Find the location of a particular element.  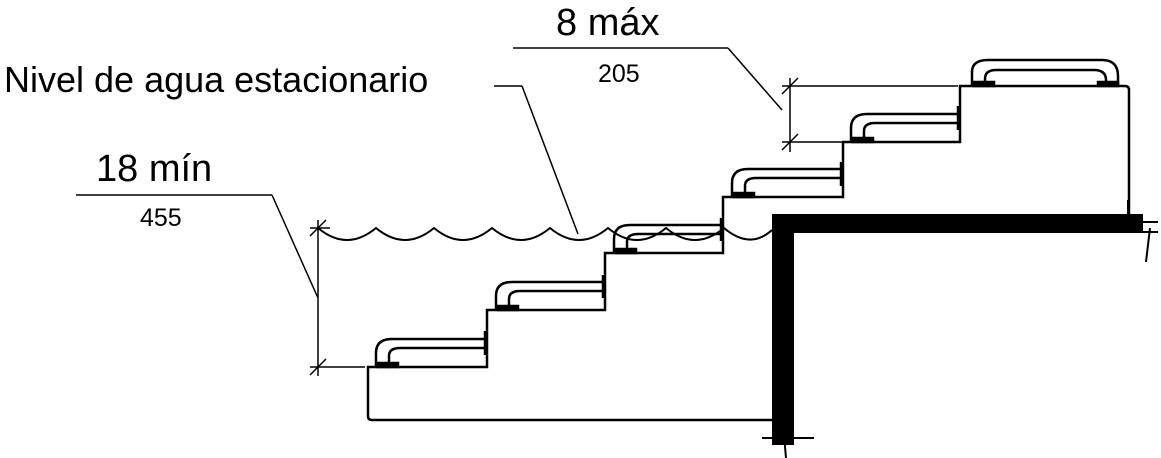

water-level-leader is located at coordinates (536, 160).